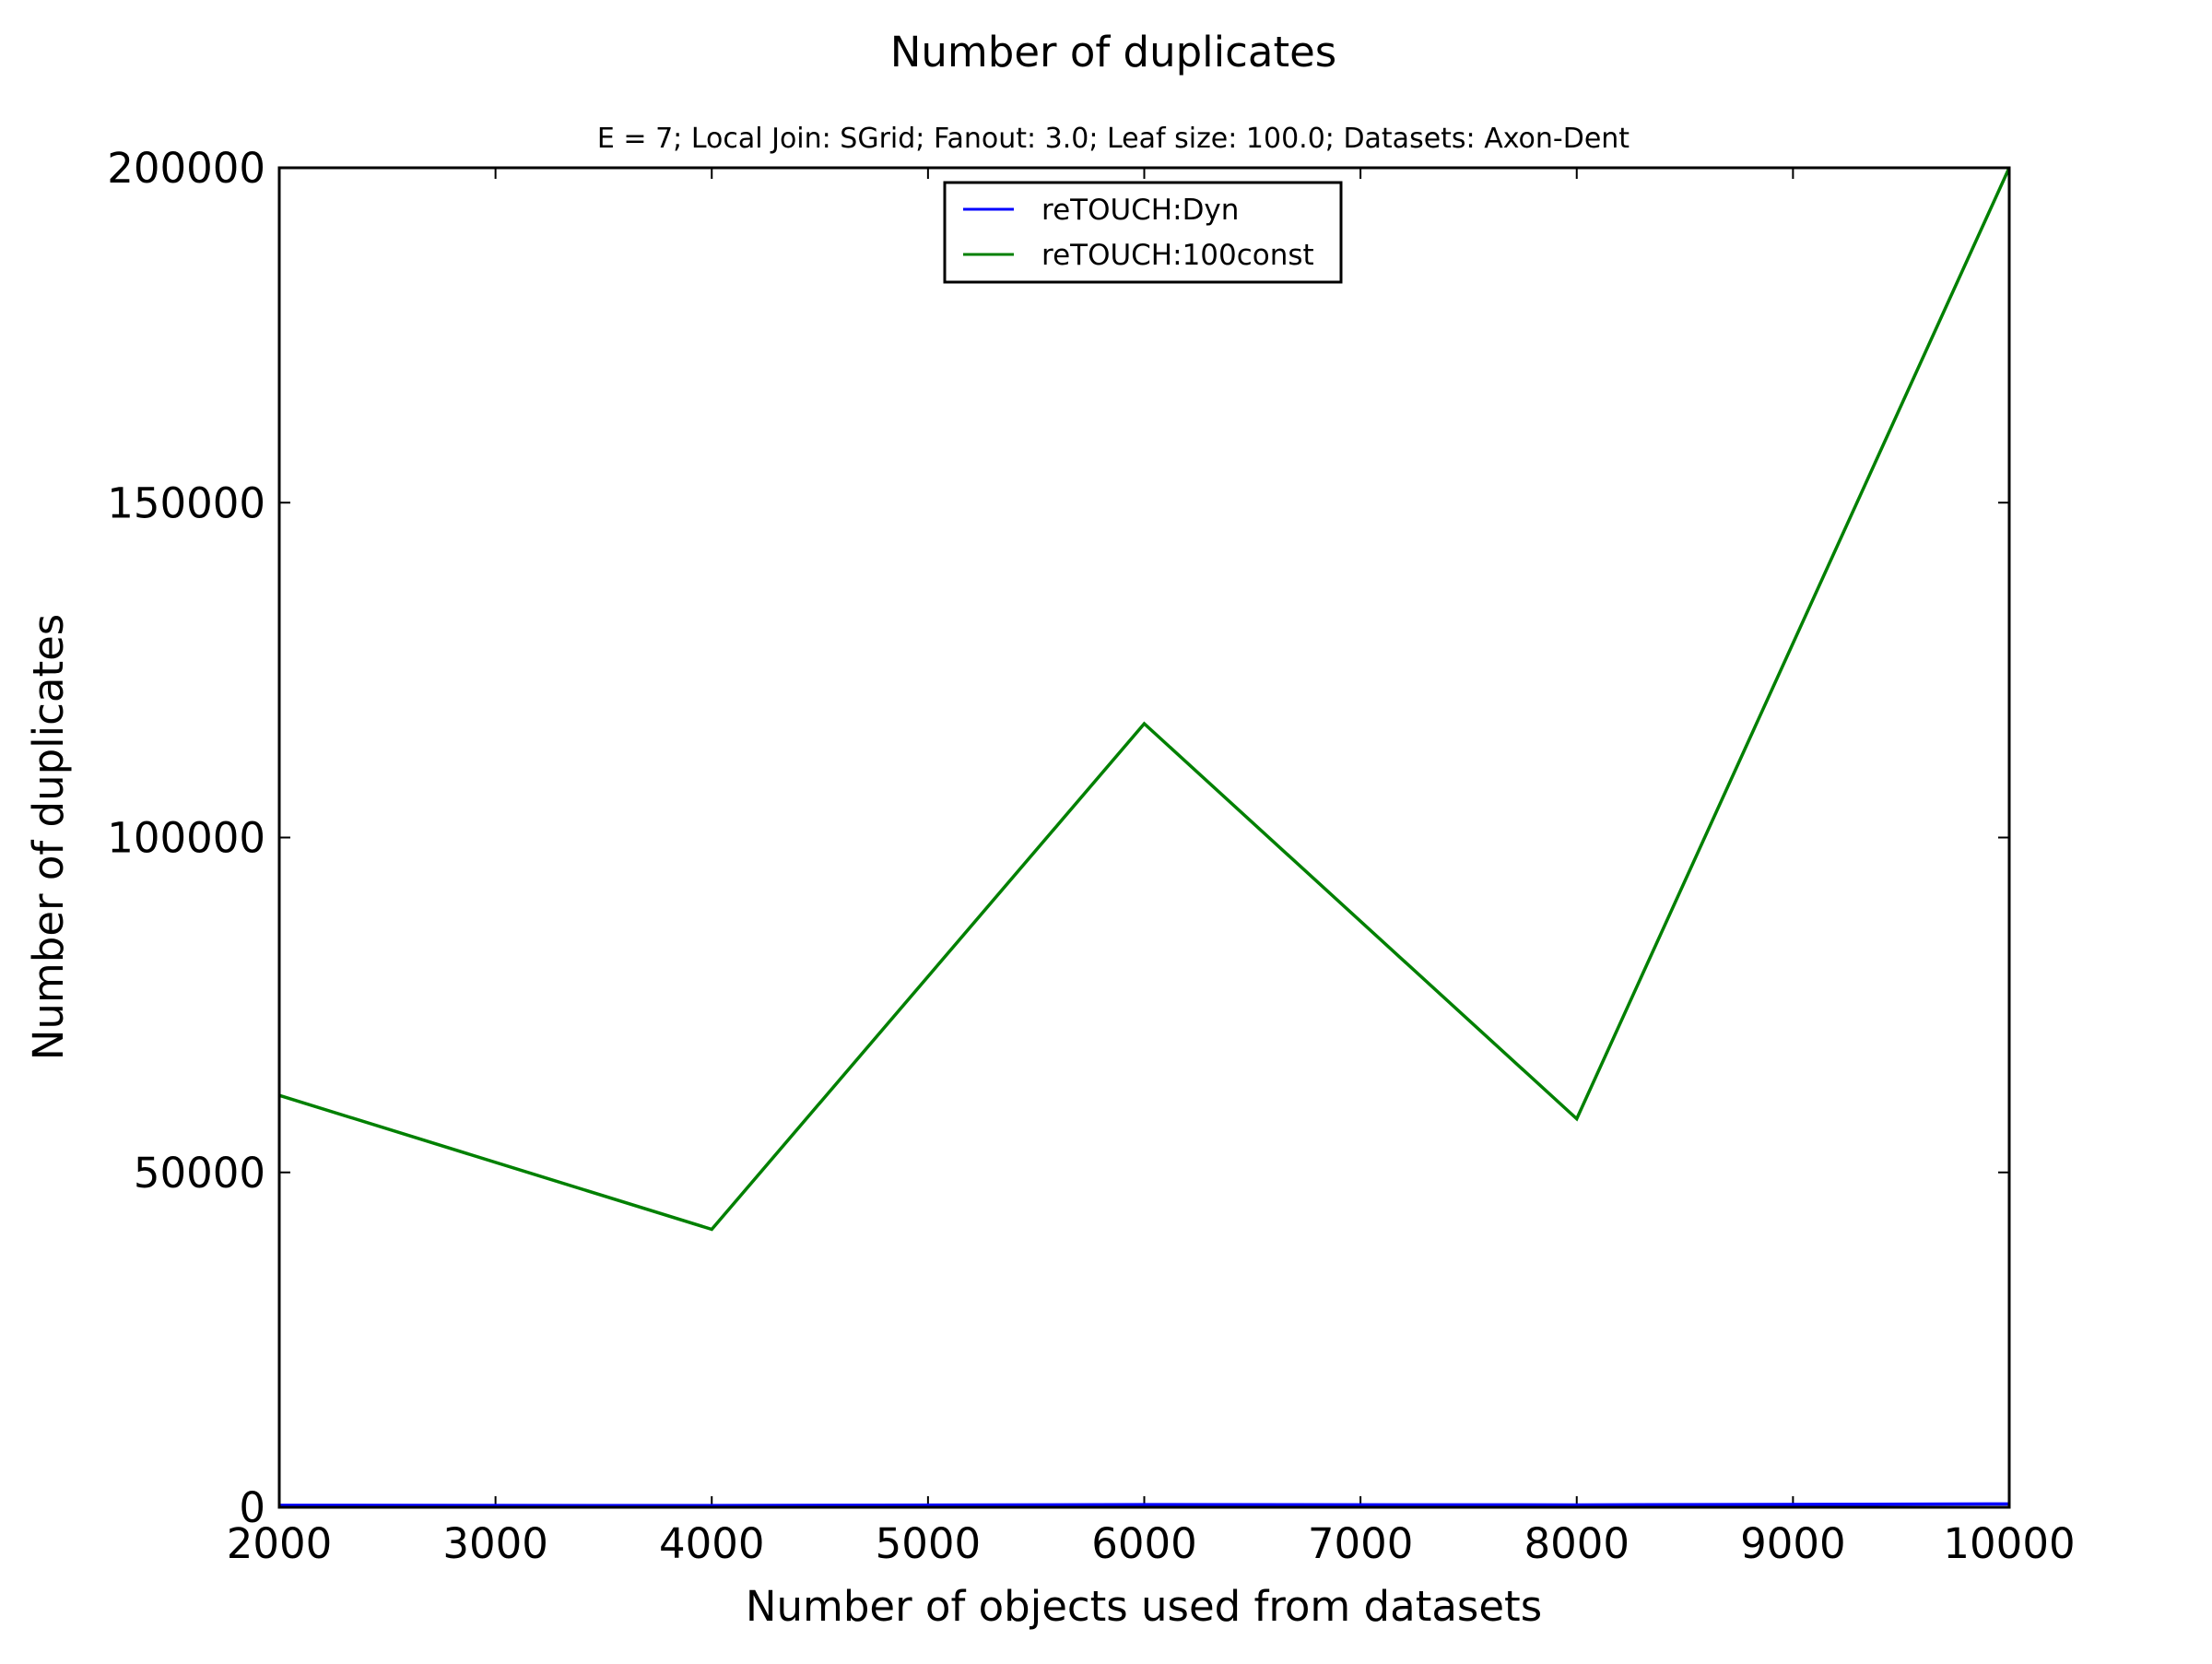  What do you see at coordinates (1113, 52) in the screenshot?
I see `chart-title: Number of duplicates` at bounding box center [1113, 52].